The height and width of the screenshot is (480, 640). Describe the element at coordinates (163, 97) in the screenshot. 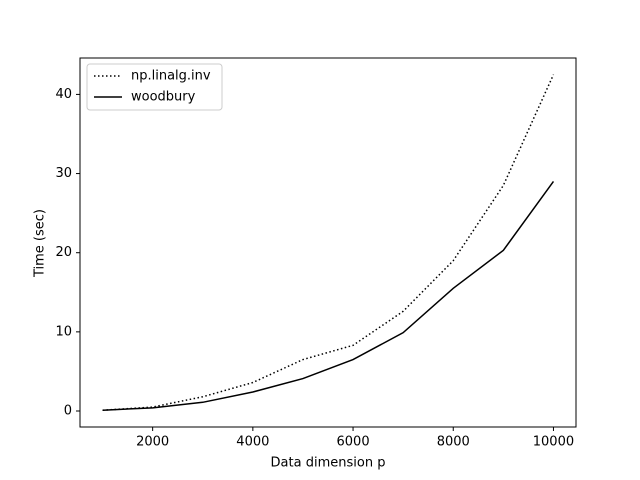

I see `legend-label: woodbury` at that location.